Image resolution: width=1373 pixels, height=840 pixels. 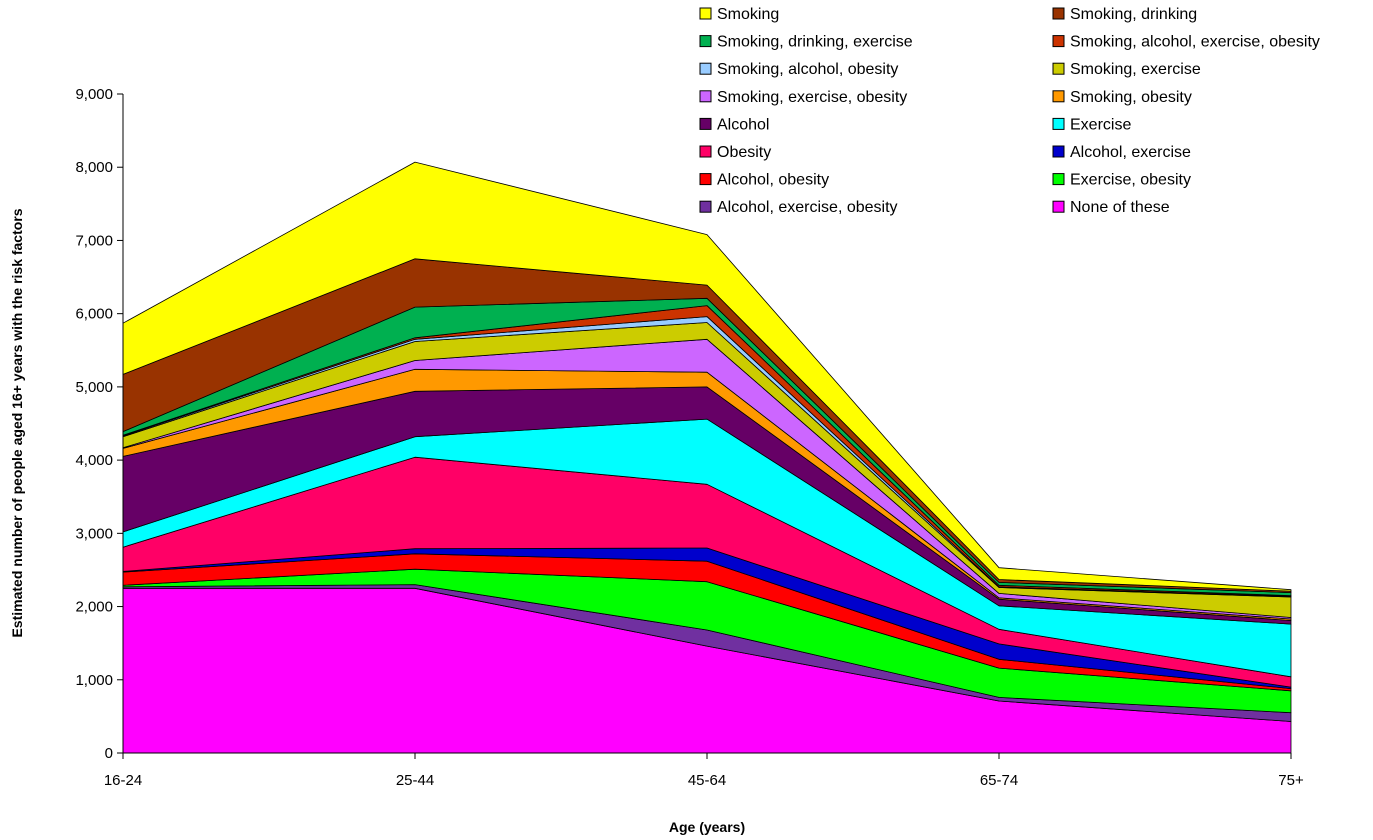 I want to click on legend-label: None of these, so click(x=1120, y=207).